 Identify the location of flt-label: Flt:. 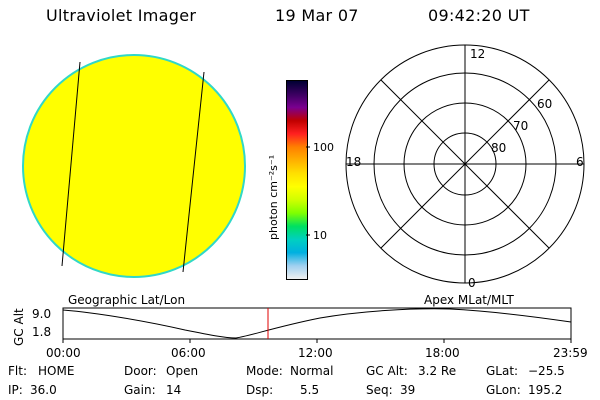
(17, 371).